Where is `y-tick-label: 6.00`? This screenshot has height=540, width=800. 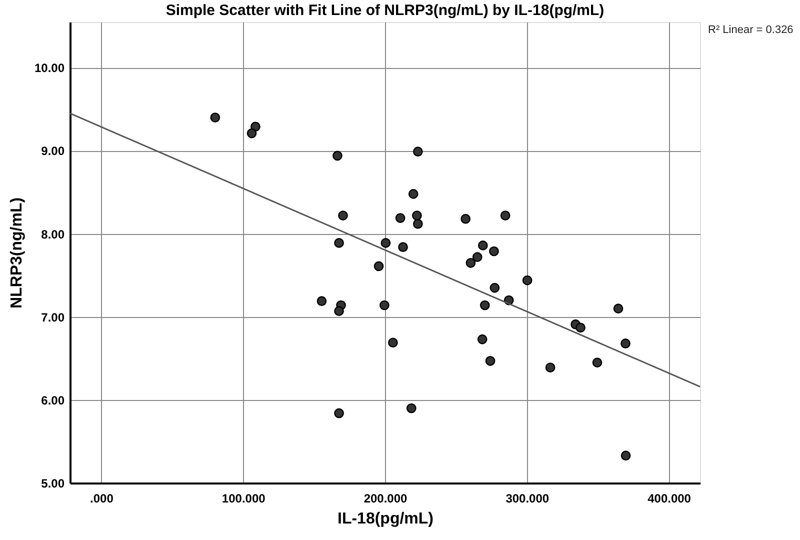
y-tick-label: 6.00 is located at coordinates (53, 400).